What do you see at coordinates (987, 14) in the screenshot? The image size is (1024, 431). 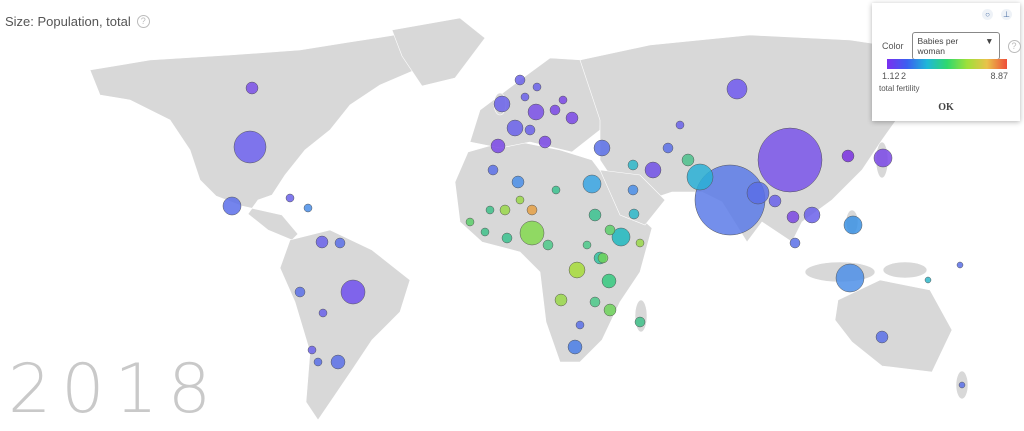 I see `lasso-icon: ○` at bounding box center [987, 14].